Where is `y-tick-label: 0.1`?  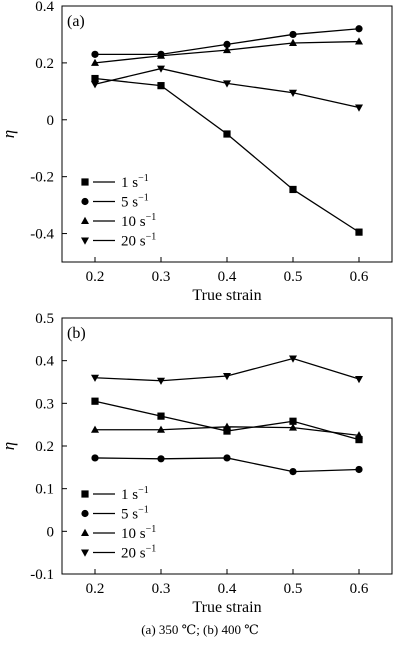 y-tick-label: 0.1 is located at coordinates (44, 490).